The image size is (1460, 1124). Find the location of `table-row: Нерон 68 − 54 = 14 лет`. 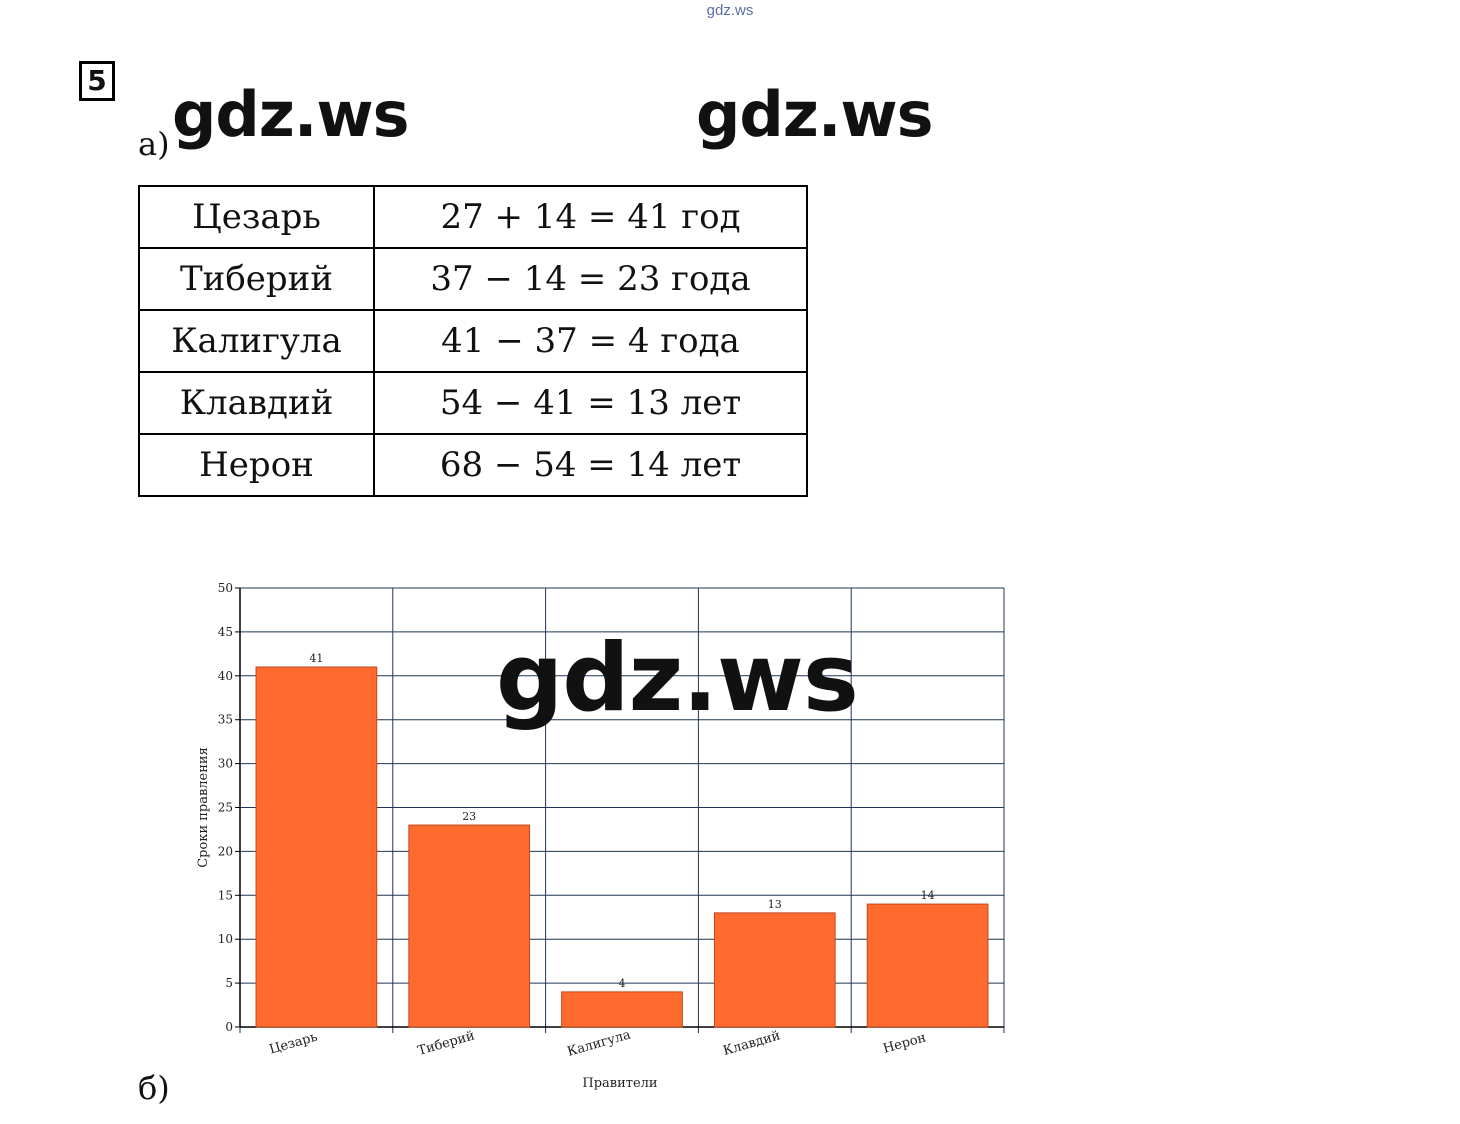

table-row: Нерон 68 − 54 = 14 лет is located at coordinates (473, 465).